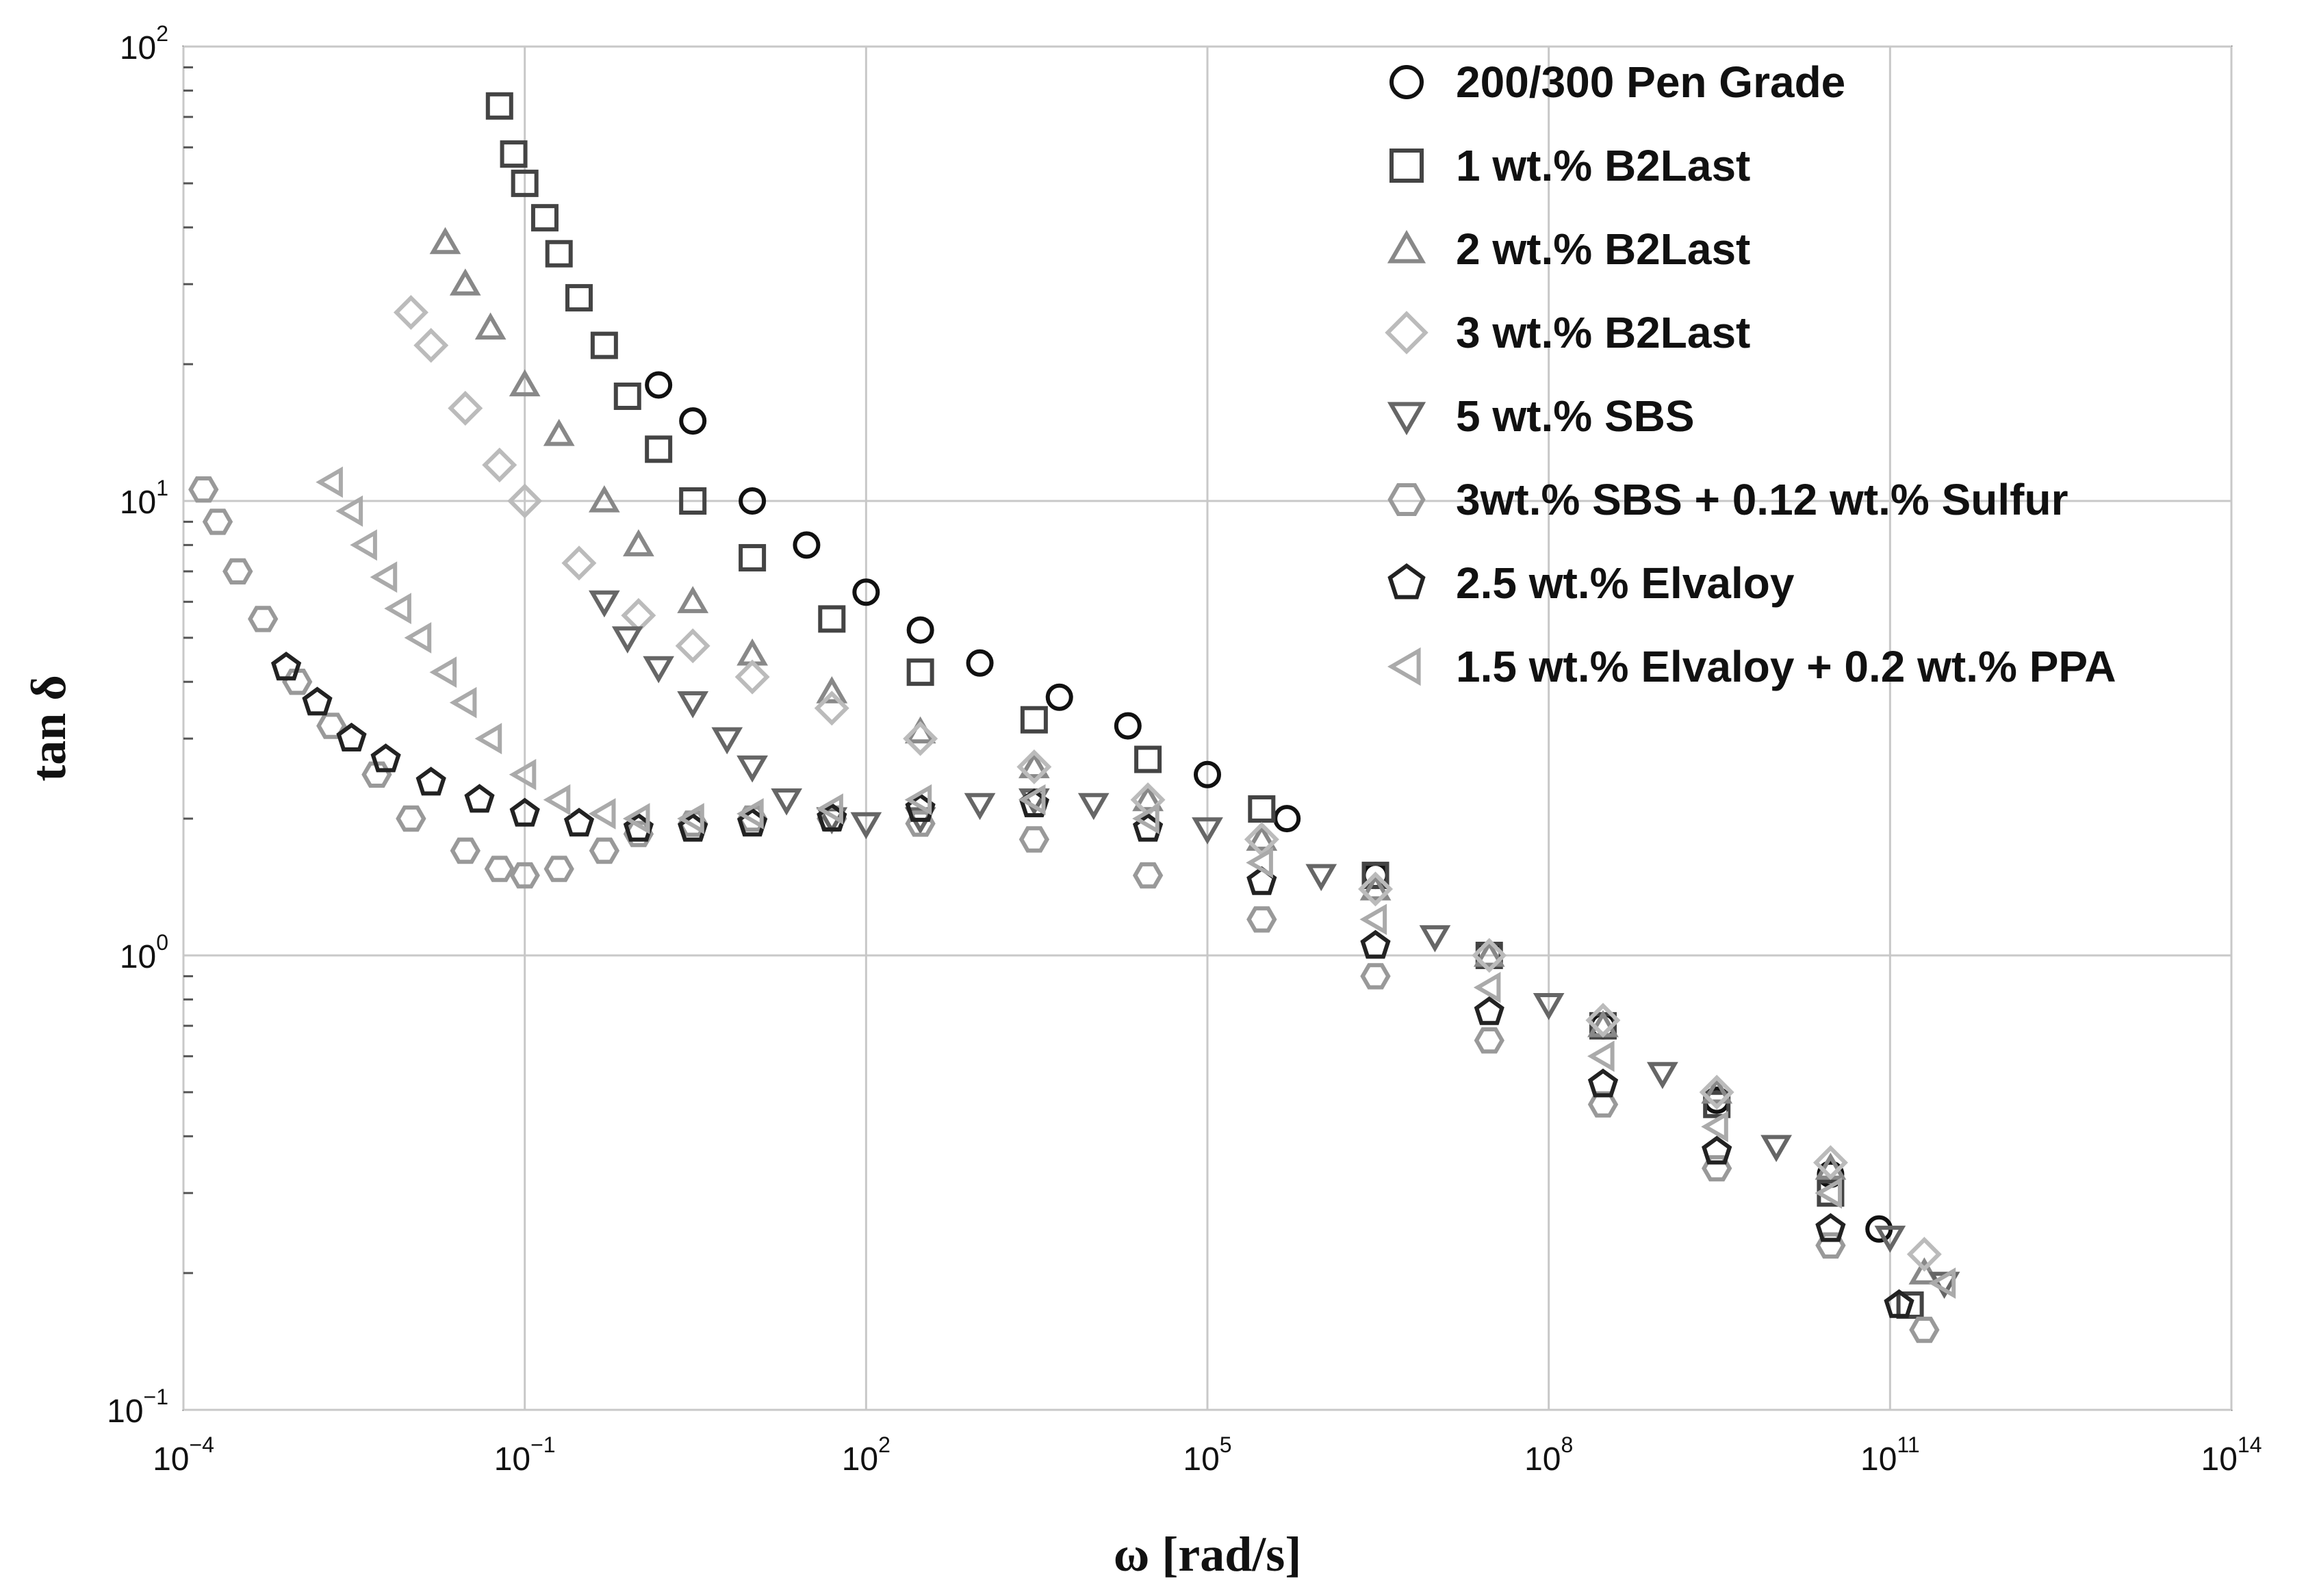  Describe the element at coordinates (1625, 583) in the screenshot. I see `legend-label: 2.5 wt.% Elvaloy` at that location.